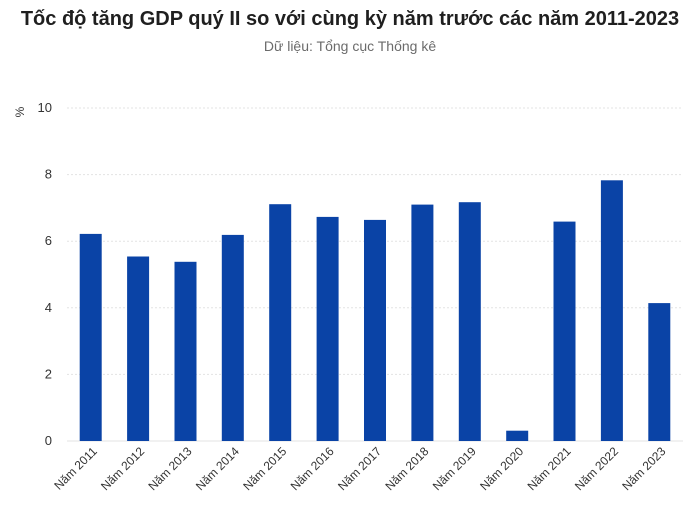 The height and width of the screenshot is (516, 700). I want to click on x-tick-label: Năm 2021, so click(549, 468).